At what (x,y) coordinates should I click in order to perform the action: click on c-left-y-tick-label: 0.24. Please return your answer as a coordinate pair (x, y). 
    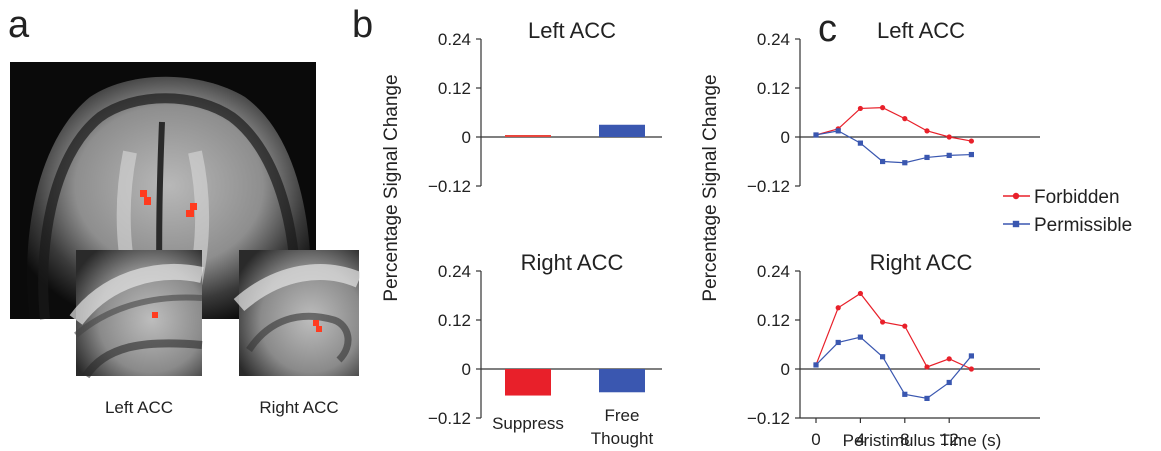
    Looking at the image, I should click on (773, 39).